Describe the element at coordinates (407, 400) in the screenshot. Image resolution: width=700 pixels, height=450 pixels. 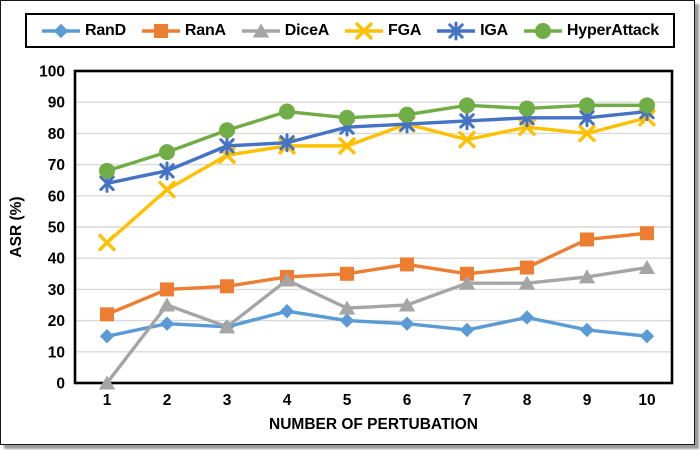
I see `x-tick-label: 6` at that location.